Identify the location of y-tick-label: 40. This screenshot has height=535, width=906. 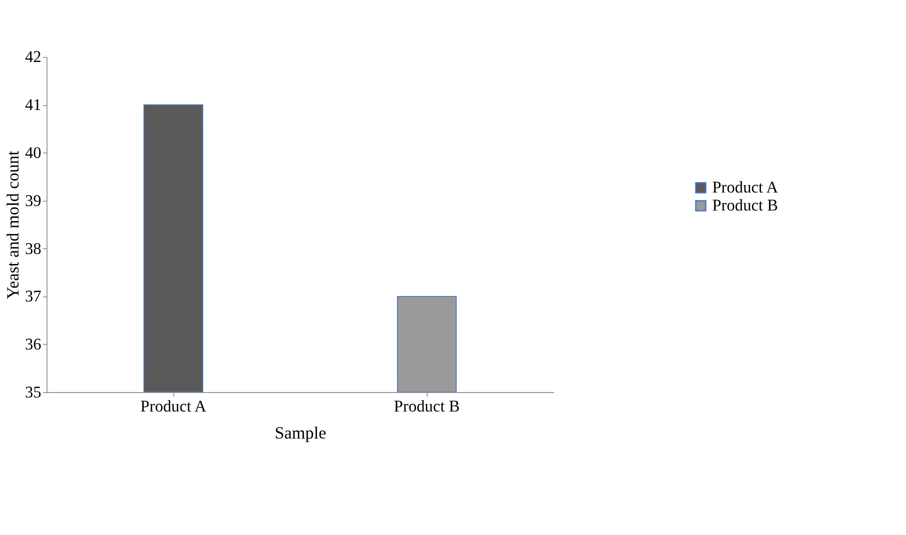
(33, 152).